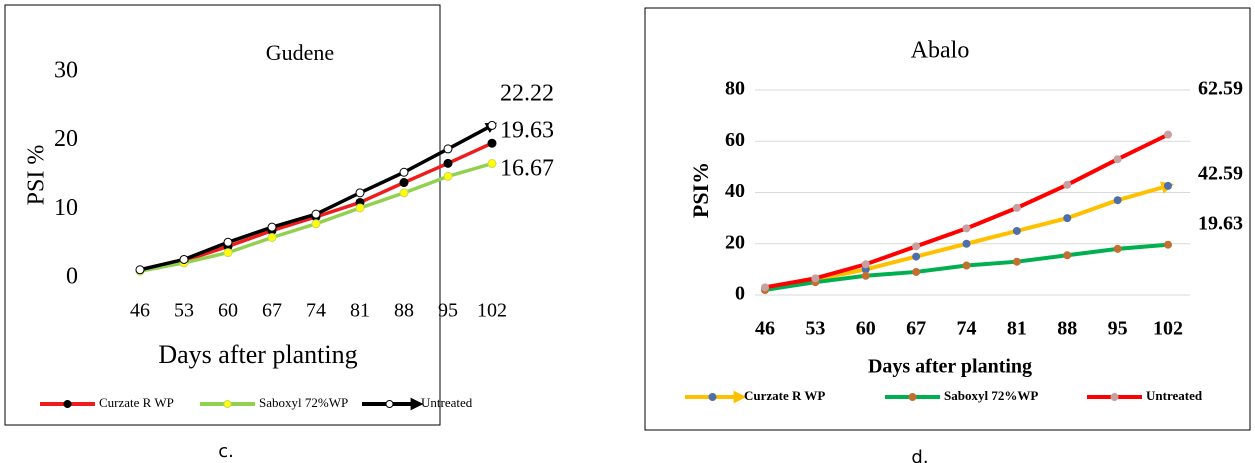 This screenshot has width=1255, height=463. I want to click on chart-title: Abalo, so click(940, 51).